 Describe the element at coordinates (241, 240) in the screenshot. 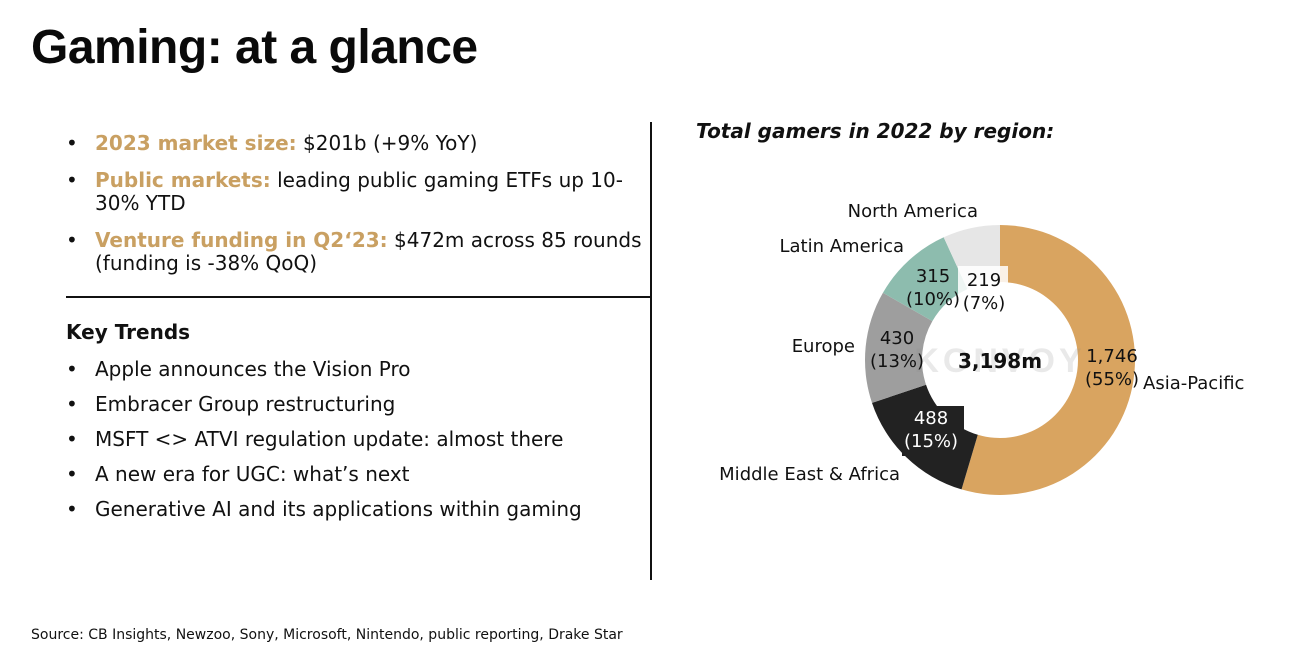

I see `highlight-label: Venture funding in Q2‘23:` at that location.